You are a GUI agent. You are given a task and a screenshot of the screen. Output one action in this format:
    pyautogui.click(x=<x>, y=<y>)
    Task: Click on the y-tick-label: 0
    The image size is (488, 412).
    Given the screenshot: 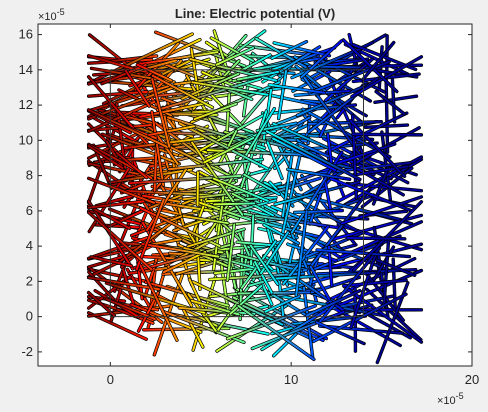 What is the action you would take?
    pyautogui.click(x=29, y=316)
    